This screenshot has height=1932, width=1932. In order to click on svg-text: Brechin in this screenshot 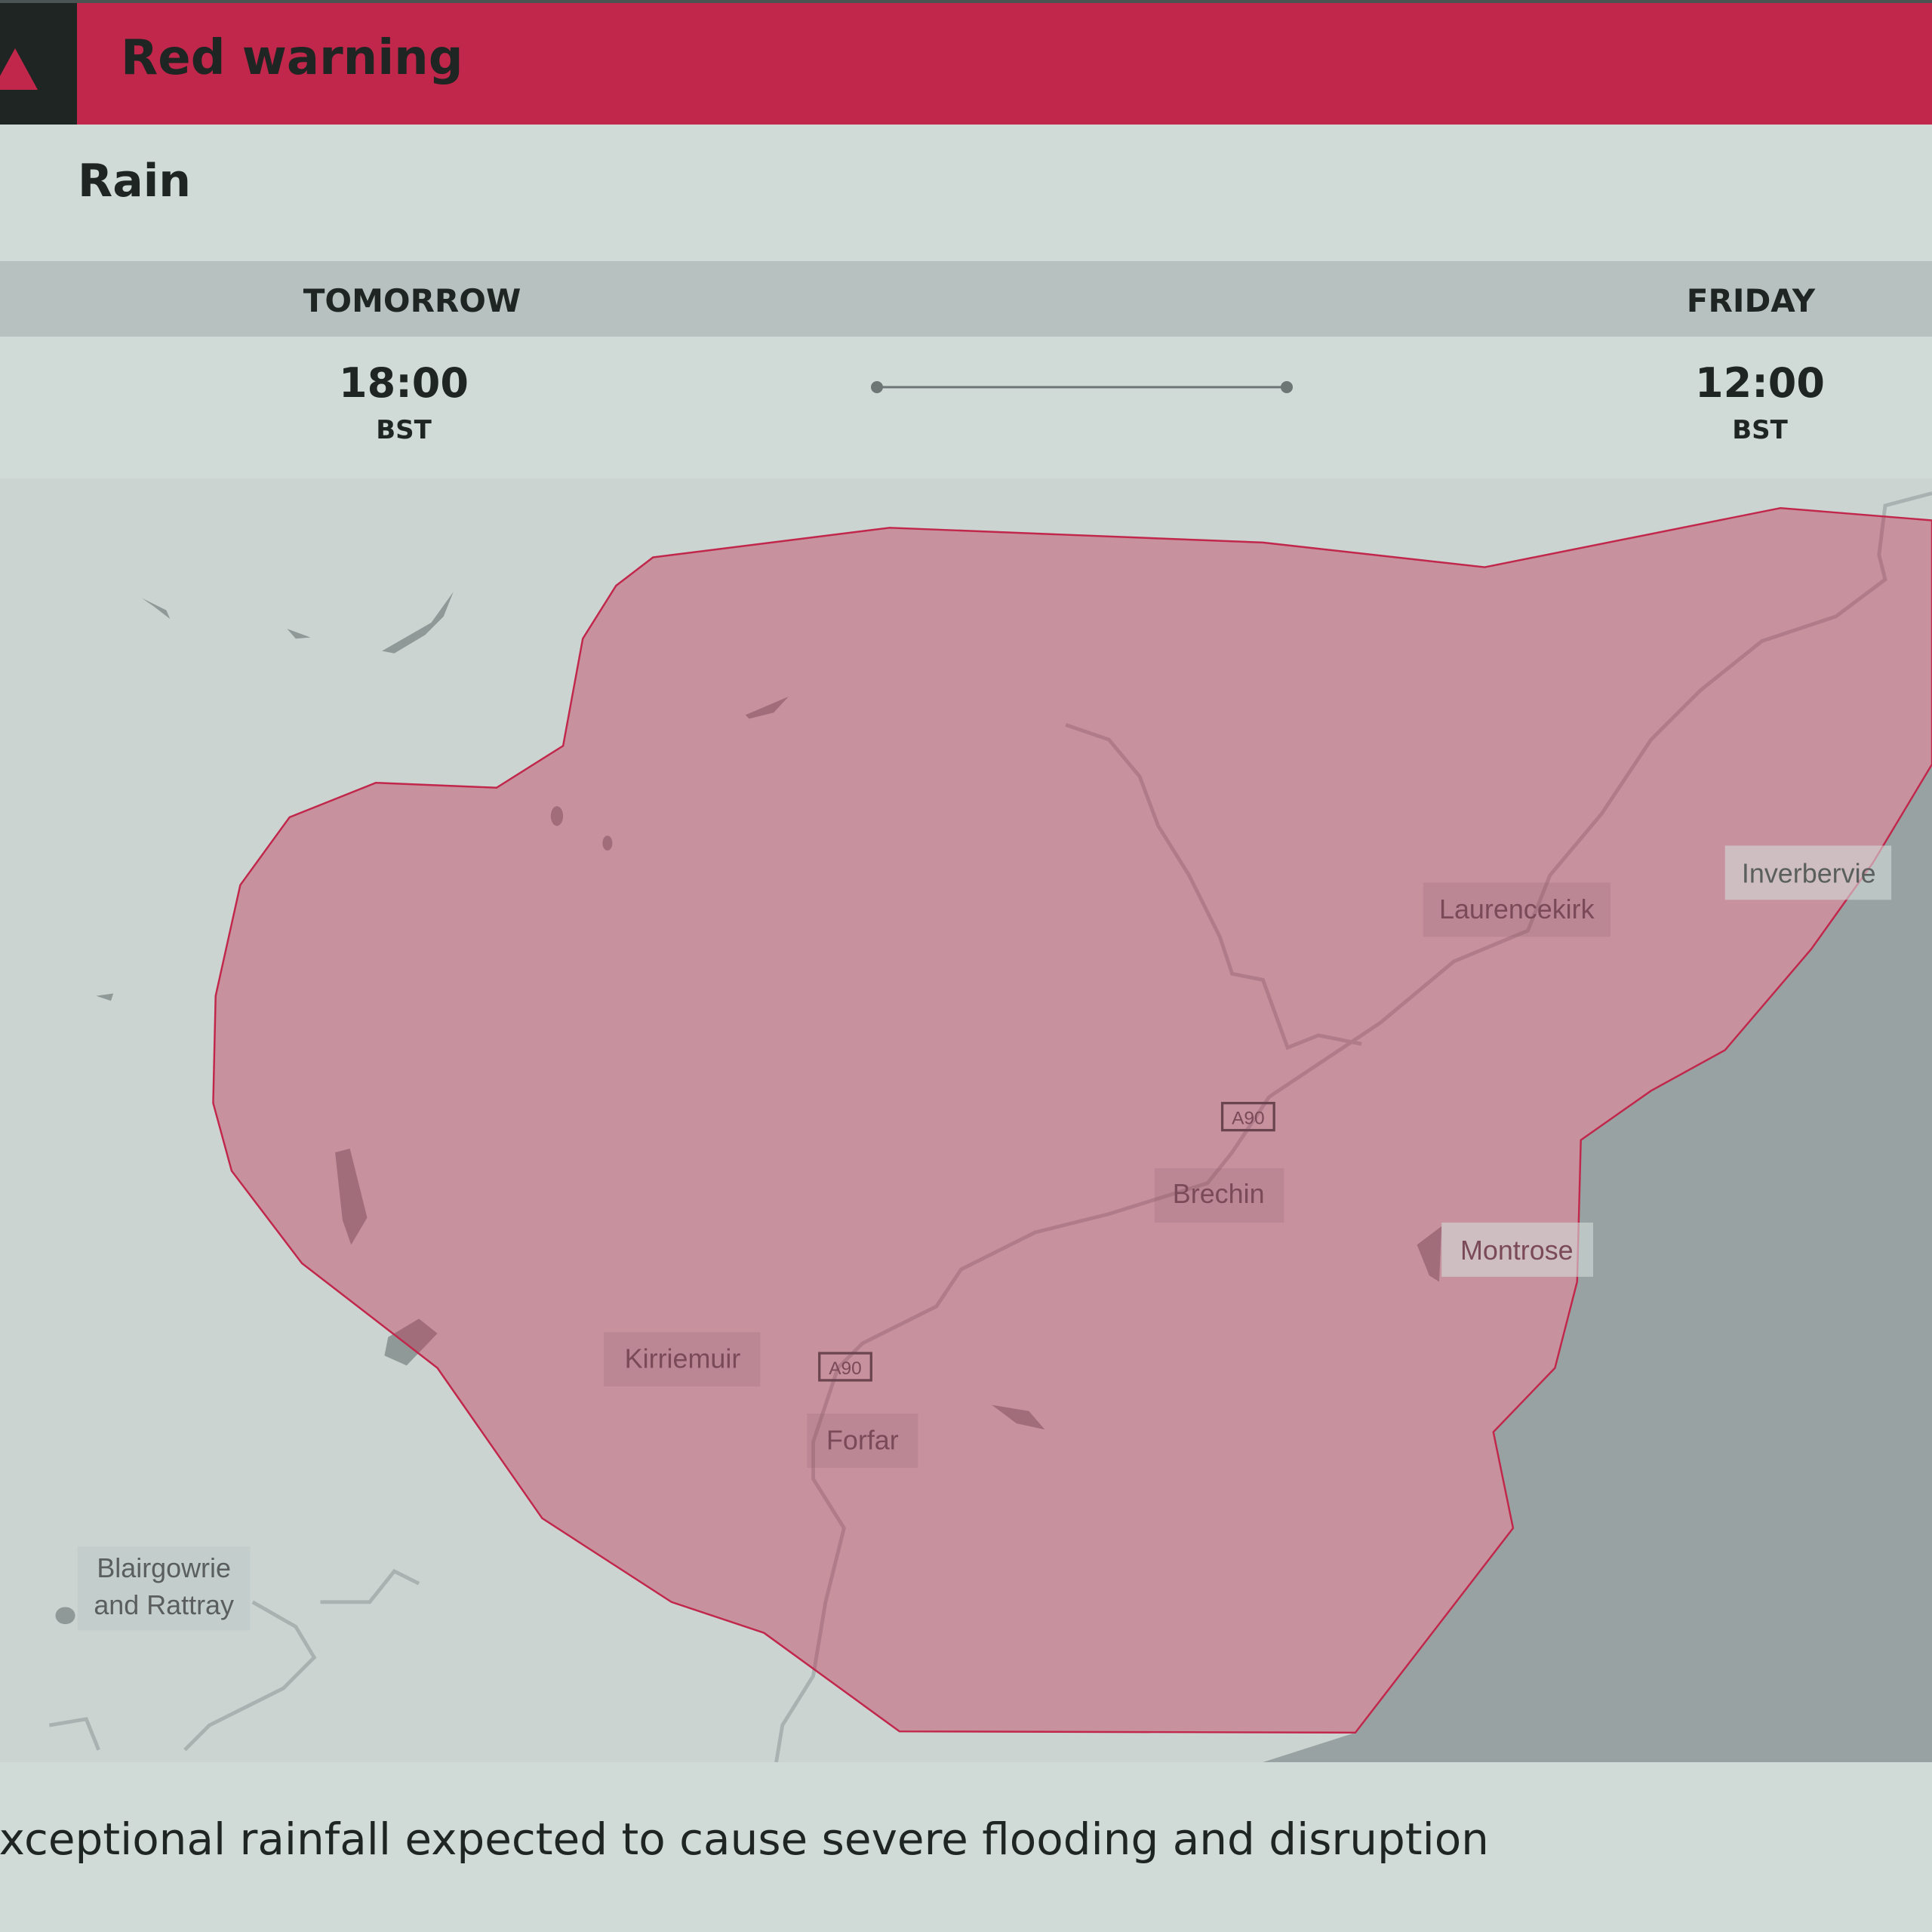, I will do `click(1219, 1193)`.